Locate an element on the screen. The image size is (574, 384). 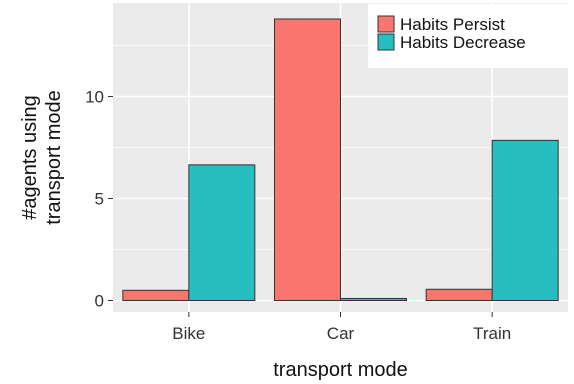
y-tick-label: 0 is located at coordinates (99, 301).